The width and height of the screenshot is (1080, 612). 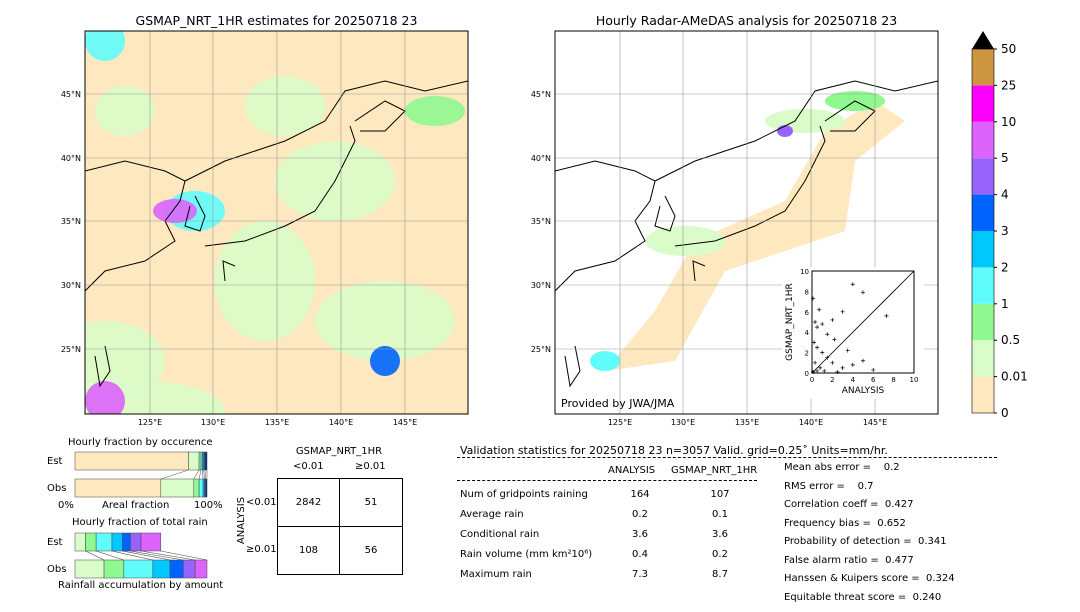 What do you see at coordinates (71, 285) in the screenshot?
I see `lat-tick-label: 30°N` at bounding box center [71, 285].